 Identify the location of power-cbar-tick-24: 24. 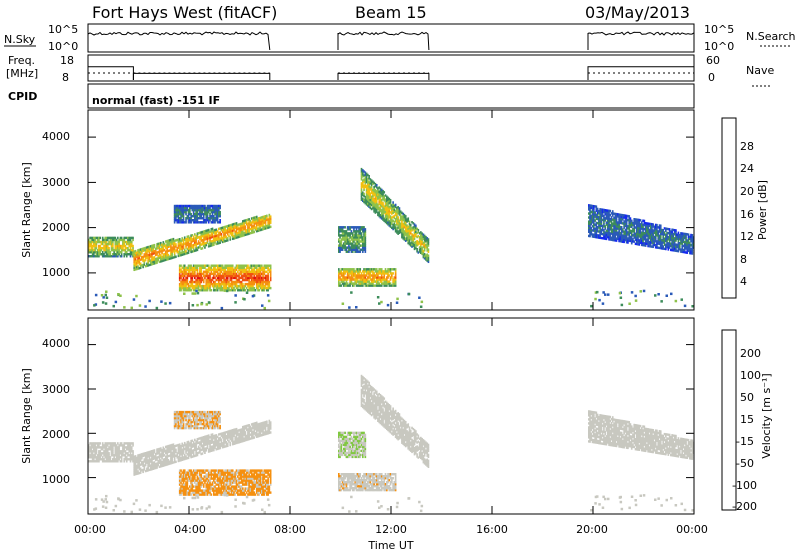
(747, 168).